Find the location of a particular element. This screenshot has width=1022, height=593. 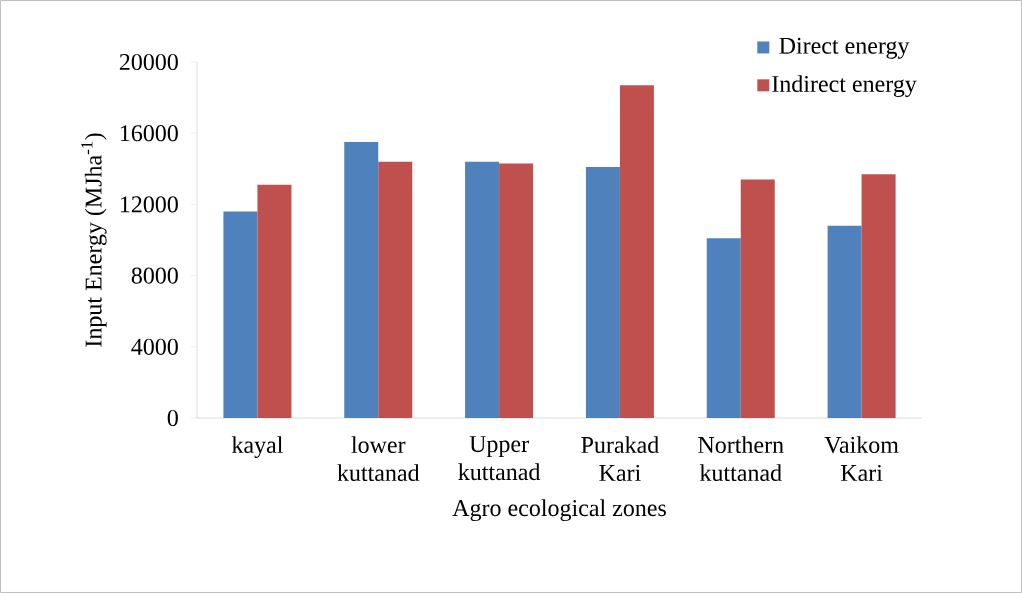

x-tick-label: Vaikom Kari is located at coordinates (861, 459).